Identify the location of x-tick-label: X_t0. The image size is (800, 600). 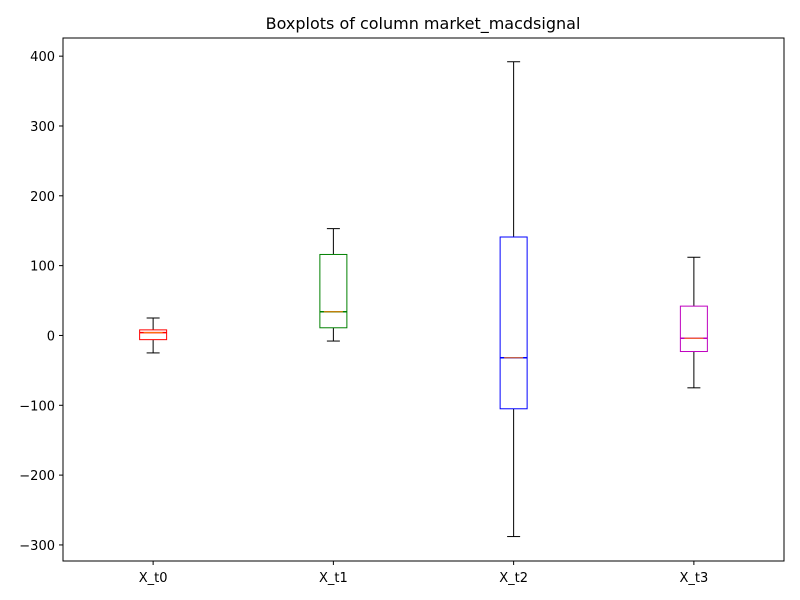
(153, 578).